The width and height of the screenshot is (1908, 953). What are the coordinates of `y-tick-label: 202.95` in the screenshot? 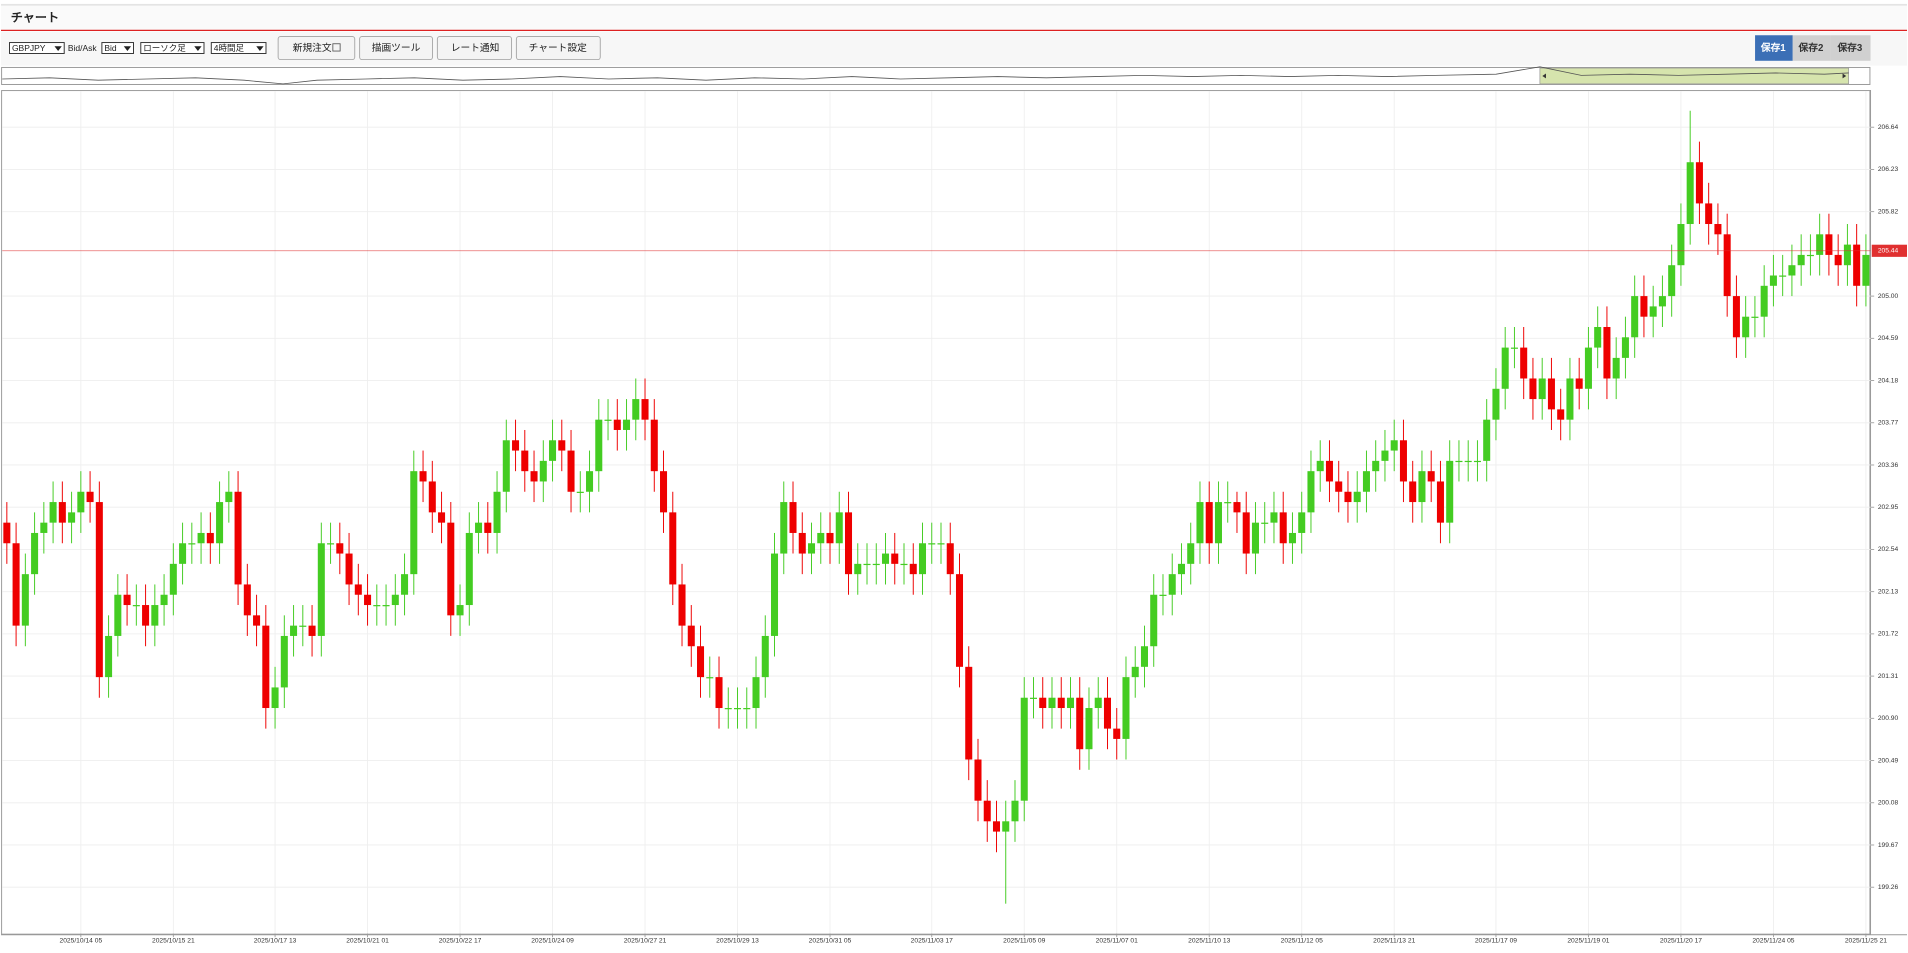 It's located at (1888, 507).